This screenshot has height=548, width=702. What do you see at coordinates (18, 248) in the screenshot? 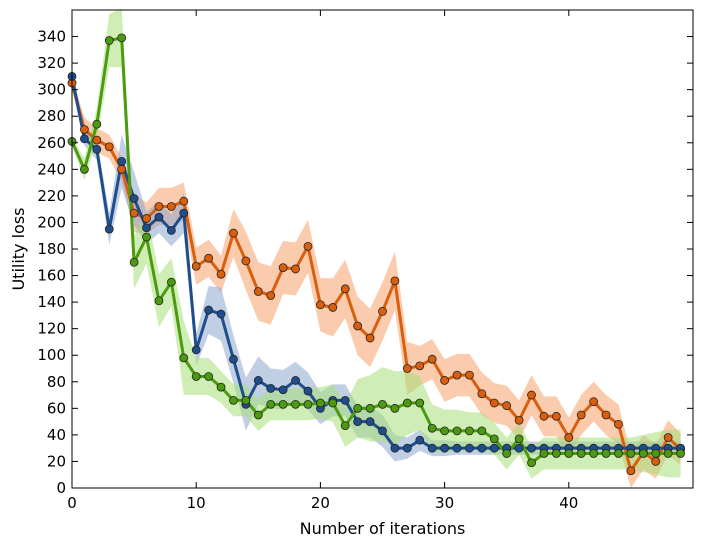
I see `y-axis-label: Utility loss` at bounding box center [18, 248].